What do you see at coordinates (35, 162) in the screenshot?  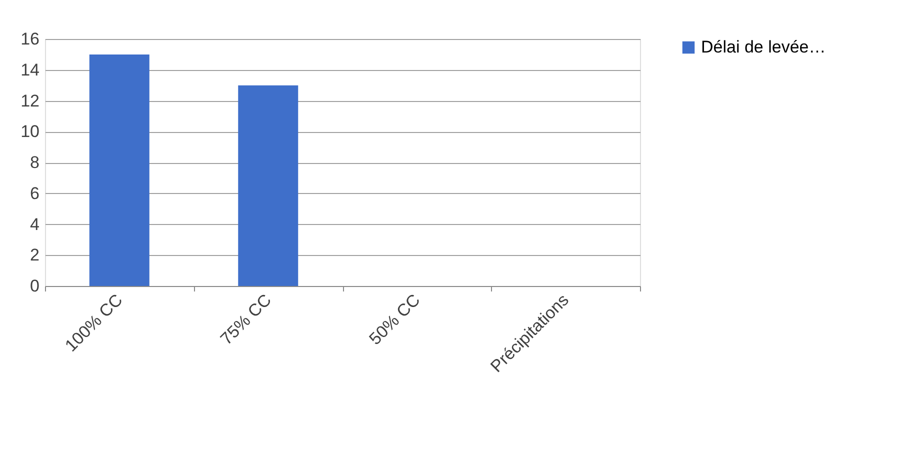 I see `y-tick-label: 8` at bounding box center [35, 162].